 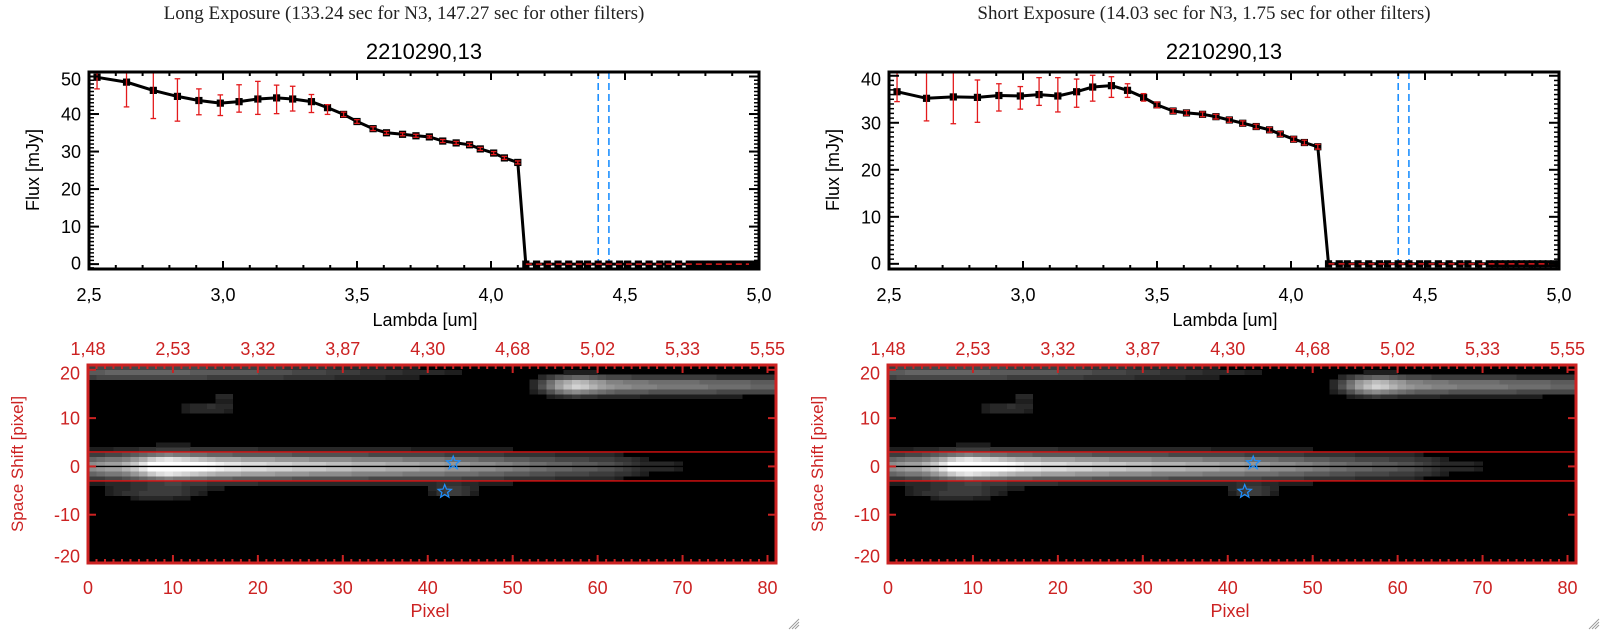 What do you see at coordinates (1228, 588) in the screenshot?
I see `x-tick-label: 40` at bounding box center [1228, 588].